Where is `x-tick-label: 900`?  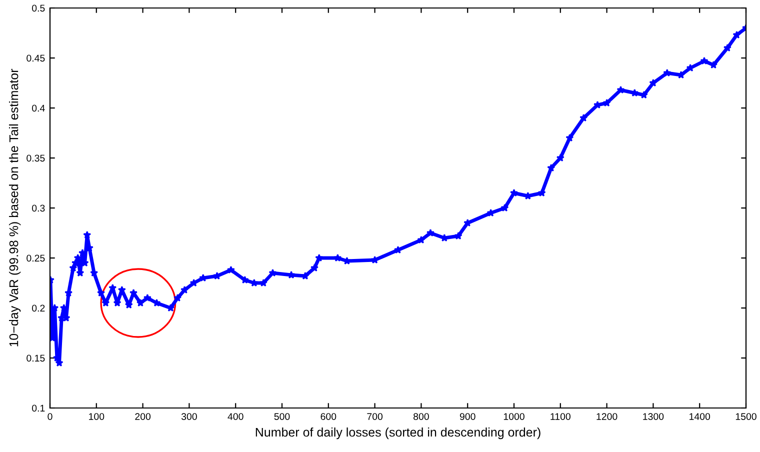 x-tick-label: 900 is located at coordinates (468, 416).